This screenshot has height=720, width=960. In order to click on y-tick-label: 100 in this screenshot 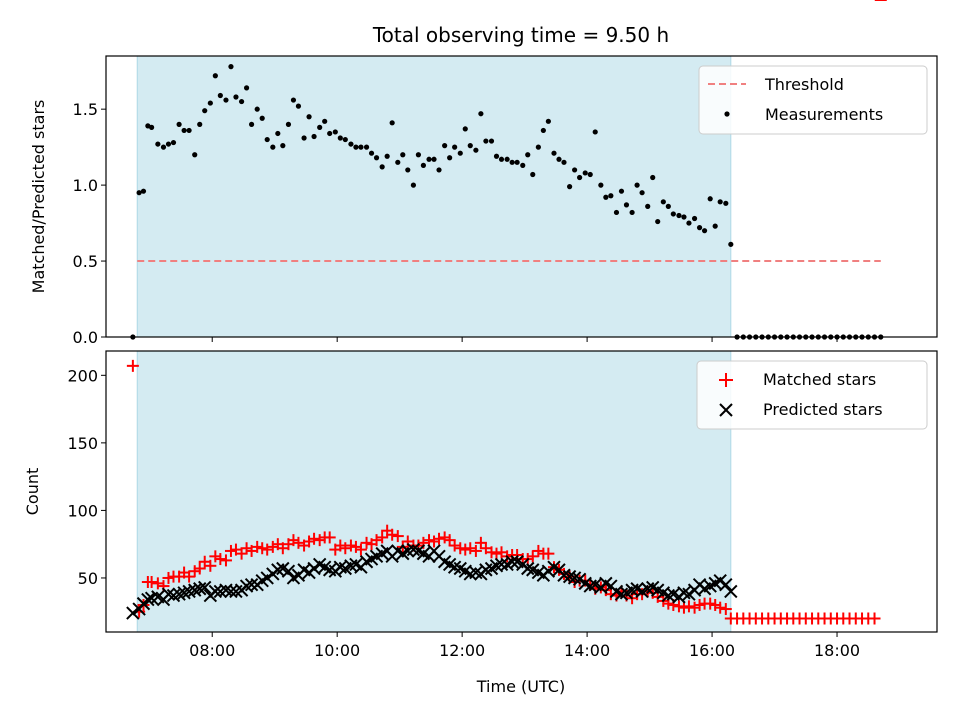, I will do `click(82, 510)`.